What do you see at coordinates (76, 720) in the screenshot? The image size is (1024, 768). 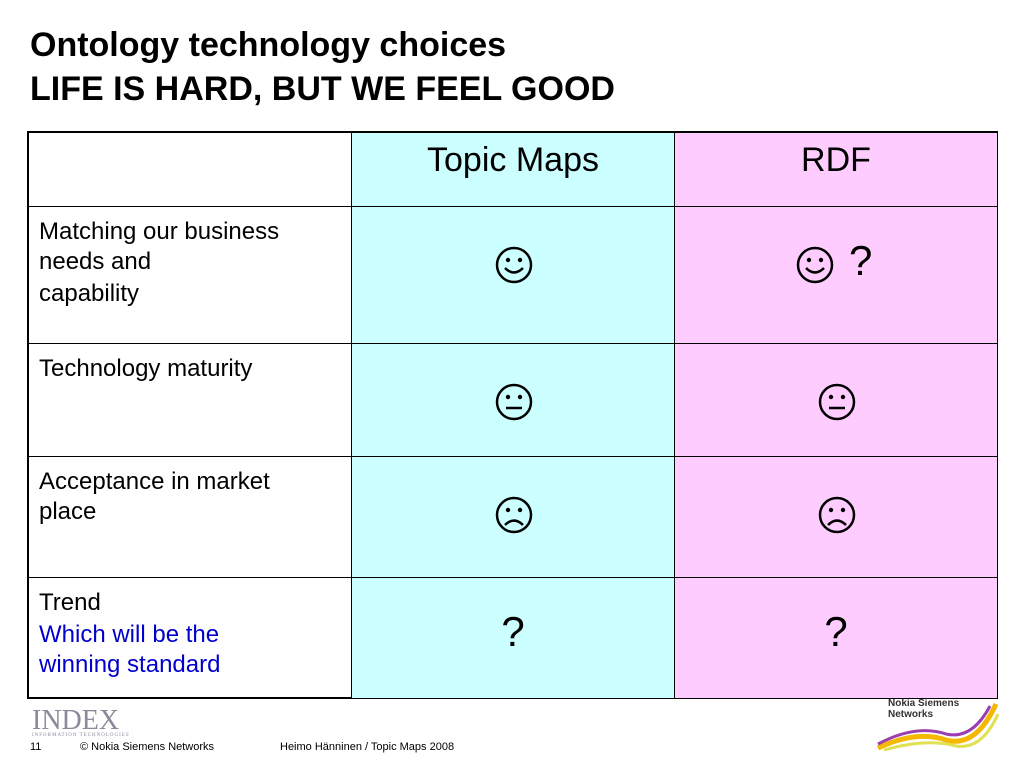 I see `footer-logo: INDEX` at bounding box center [76, 720].